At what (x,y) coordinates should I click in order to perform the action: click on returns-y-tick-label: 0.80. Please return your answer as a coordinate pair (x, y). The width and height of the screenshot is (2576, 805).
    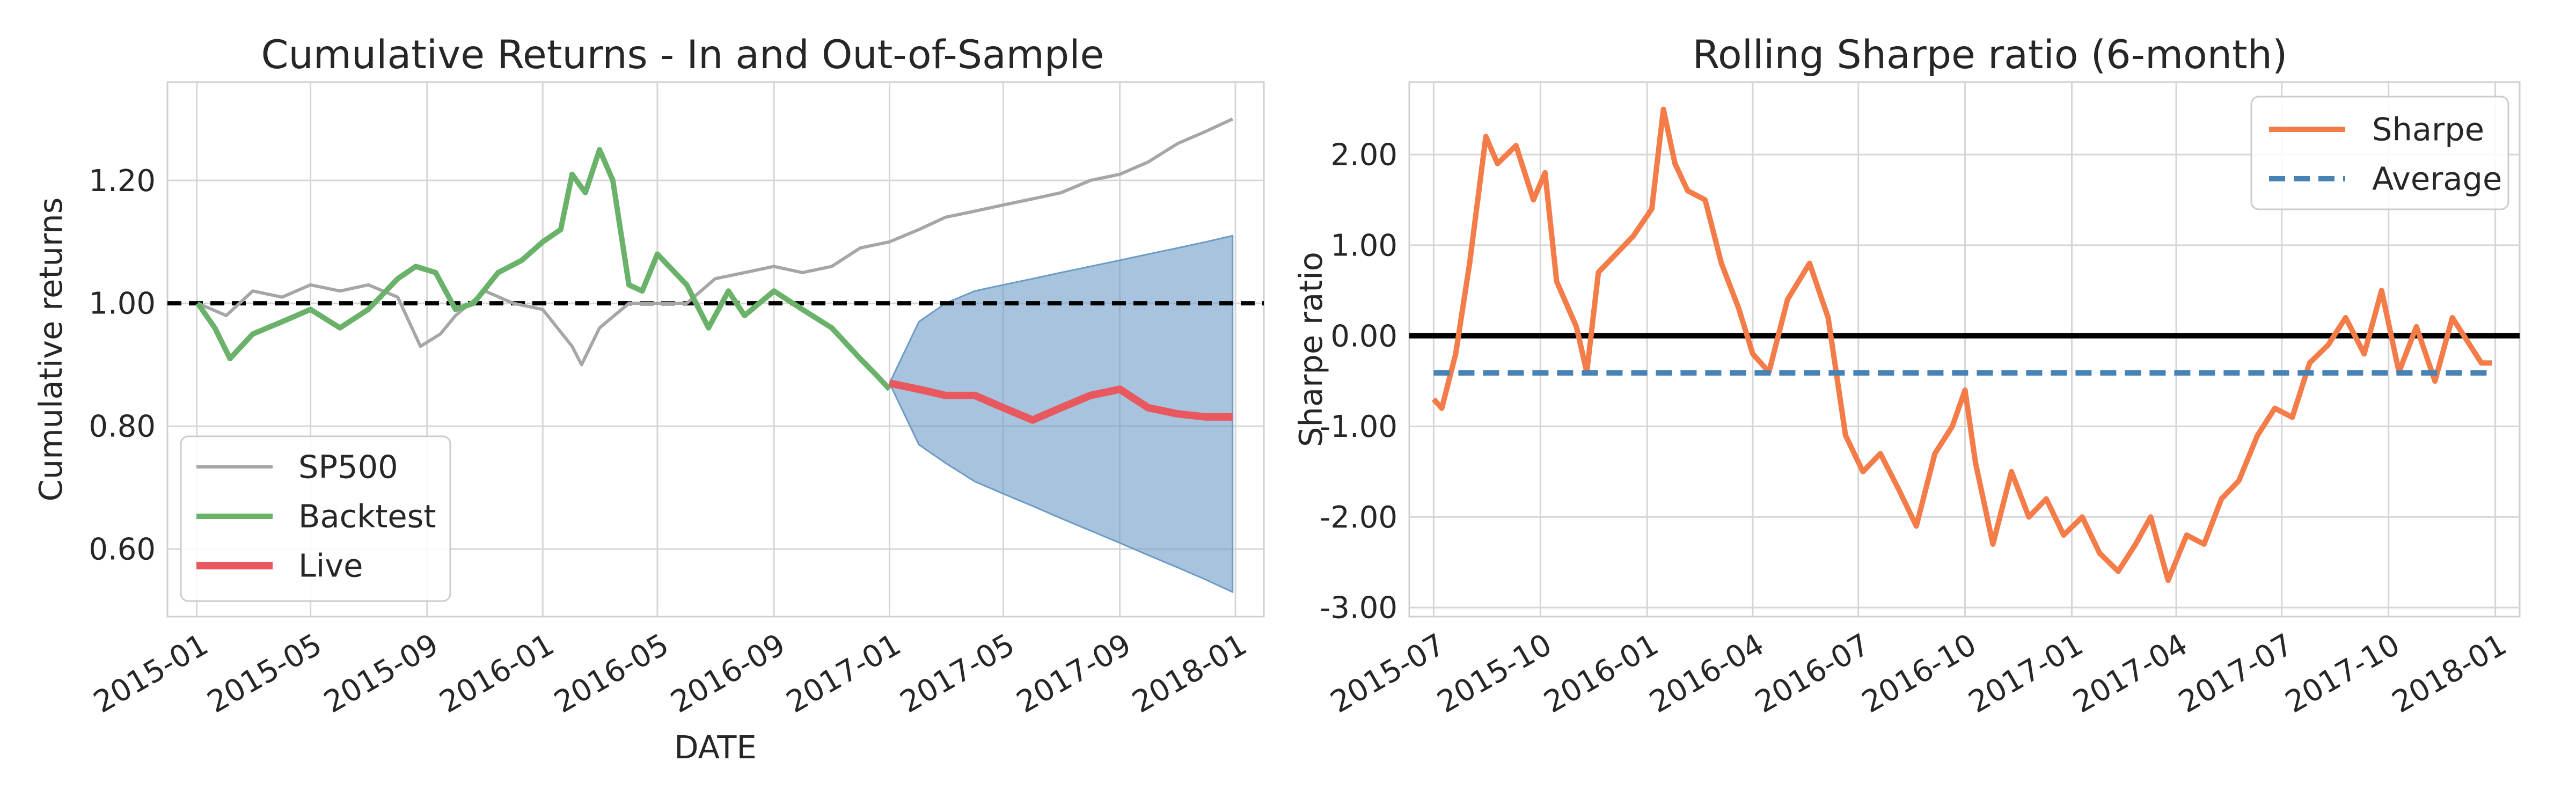
    Looking at the image, I should click on (122, 426).